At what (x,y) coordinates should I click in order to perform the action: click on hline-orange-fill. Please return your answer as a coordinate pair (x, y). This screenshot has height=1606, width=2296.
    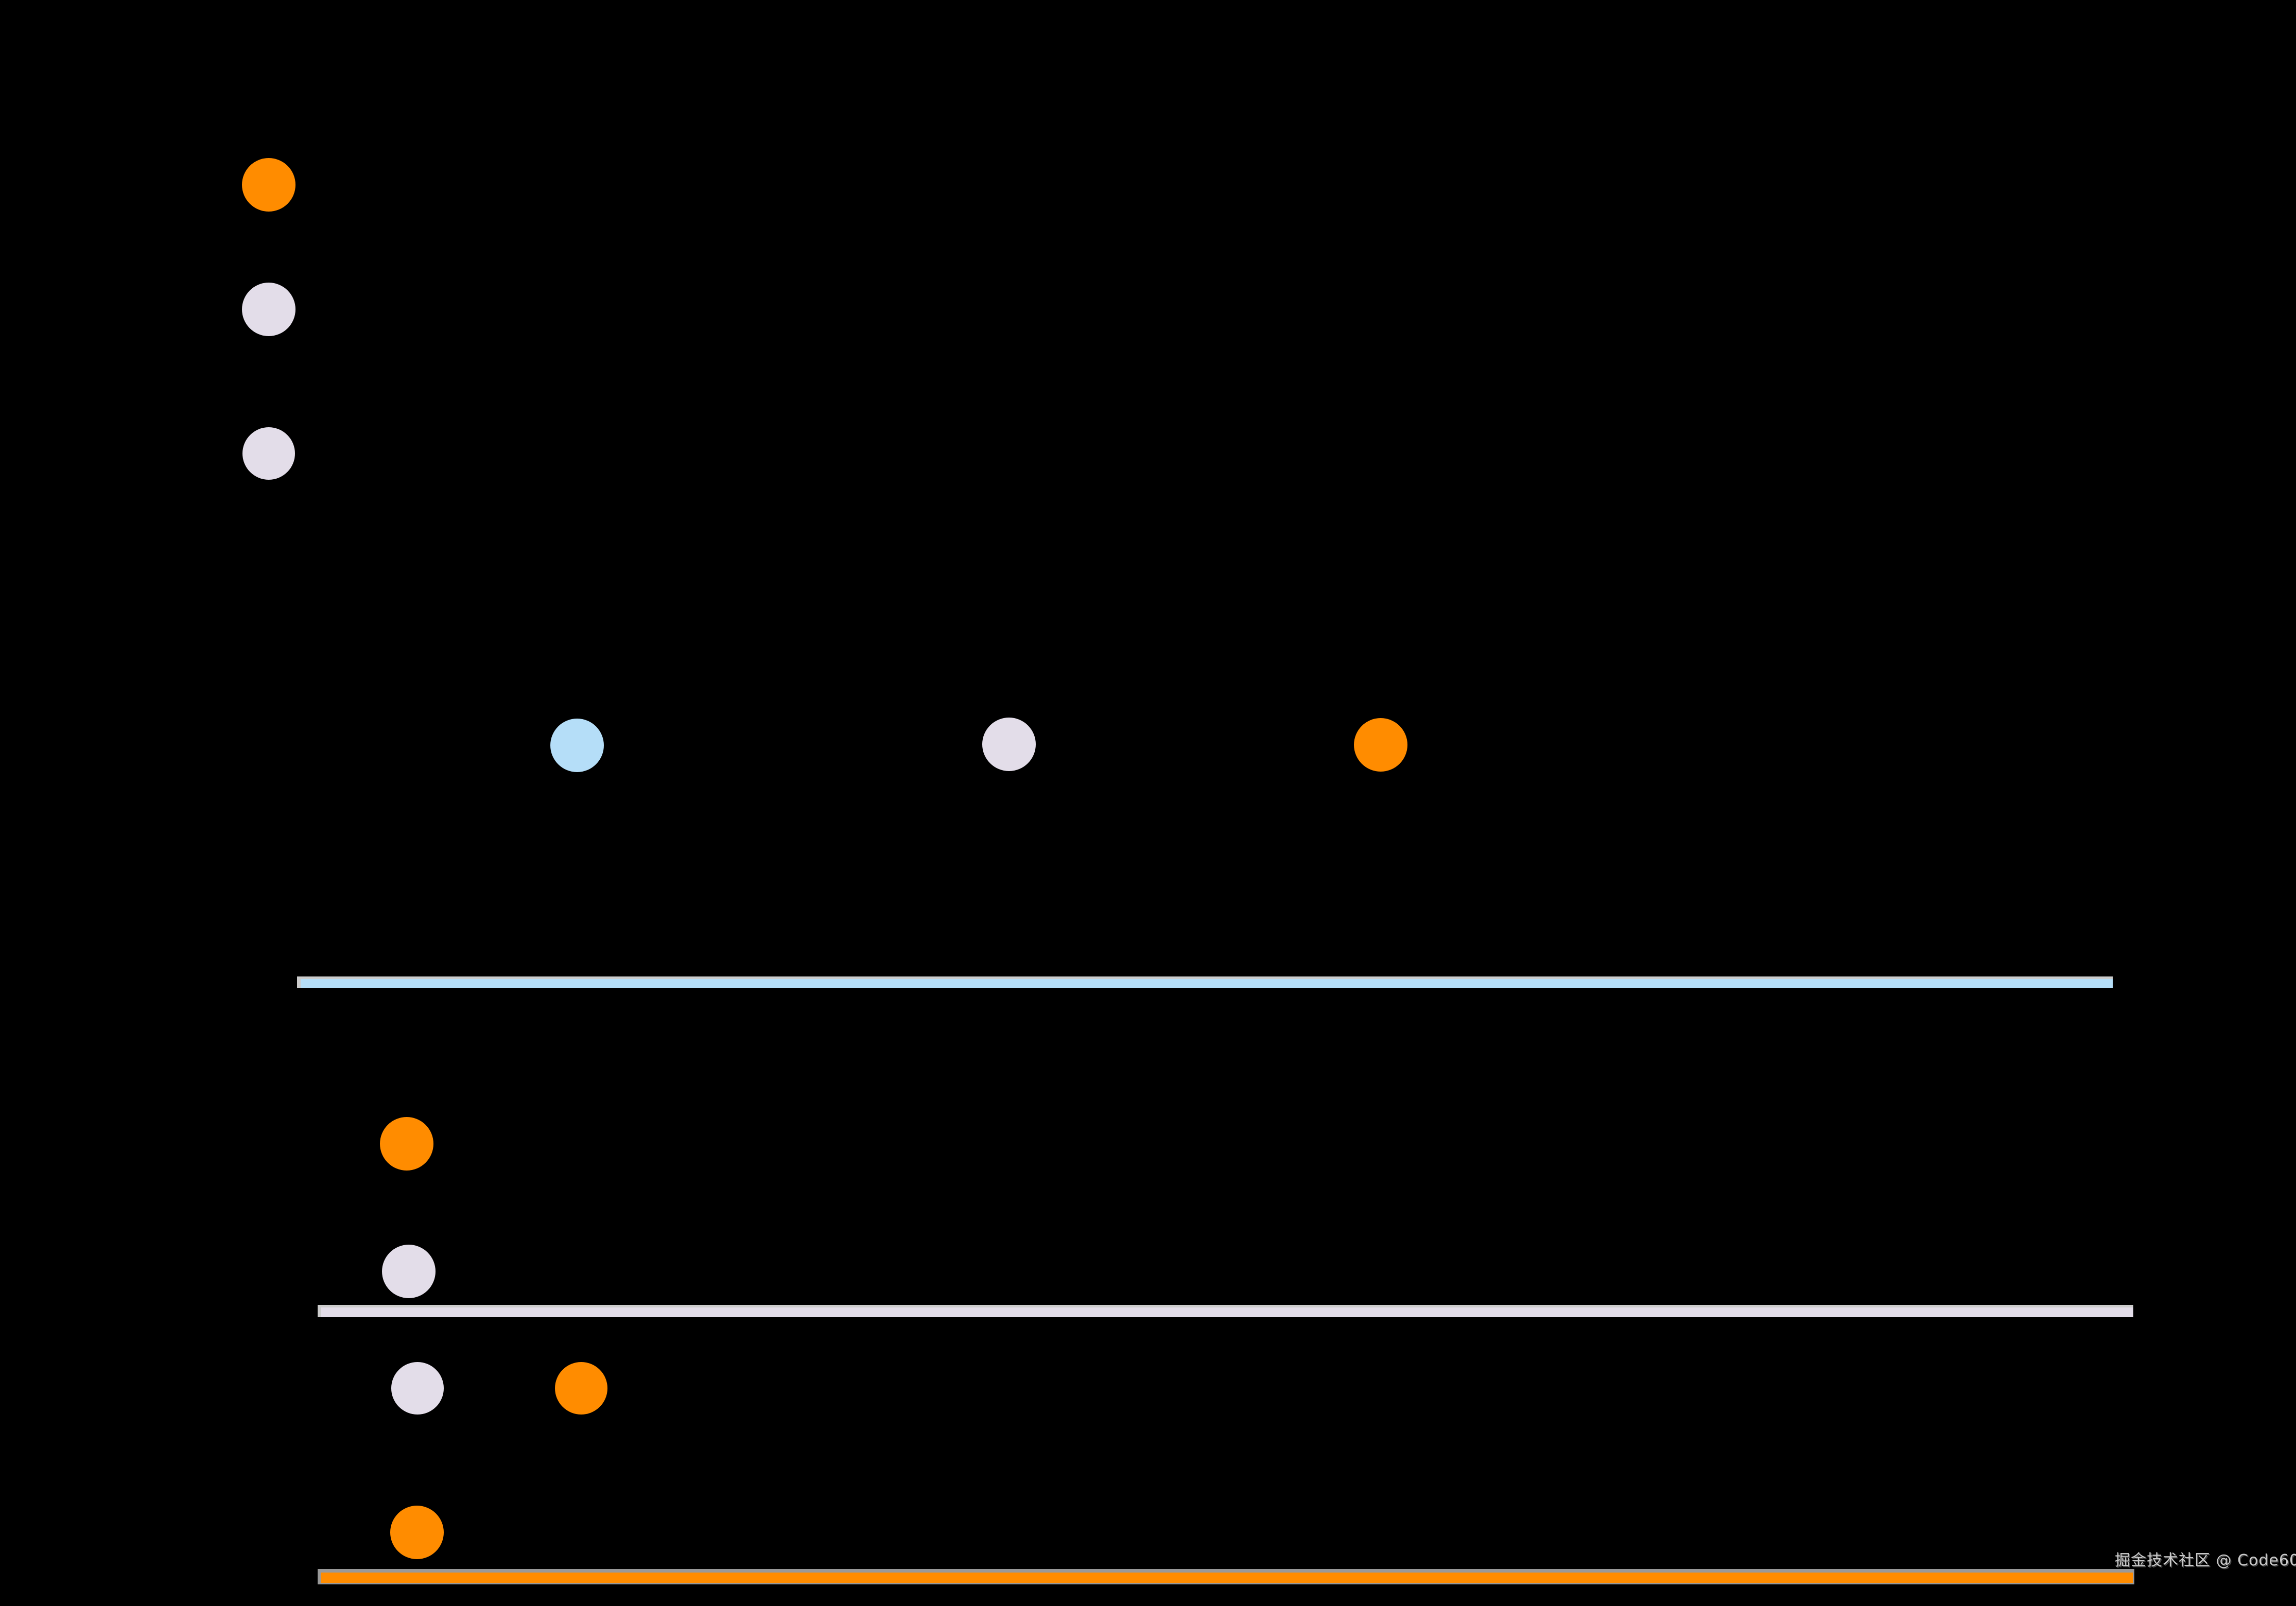
    Looking at the image, I should click on (1227, 1578).